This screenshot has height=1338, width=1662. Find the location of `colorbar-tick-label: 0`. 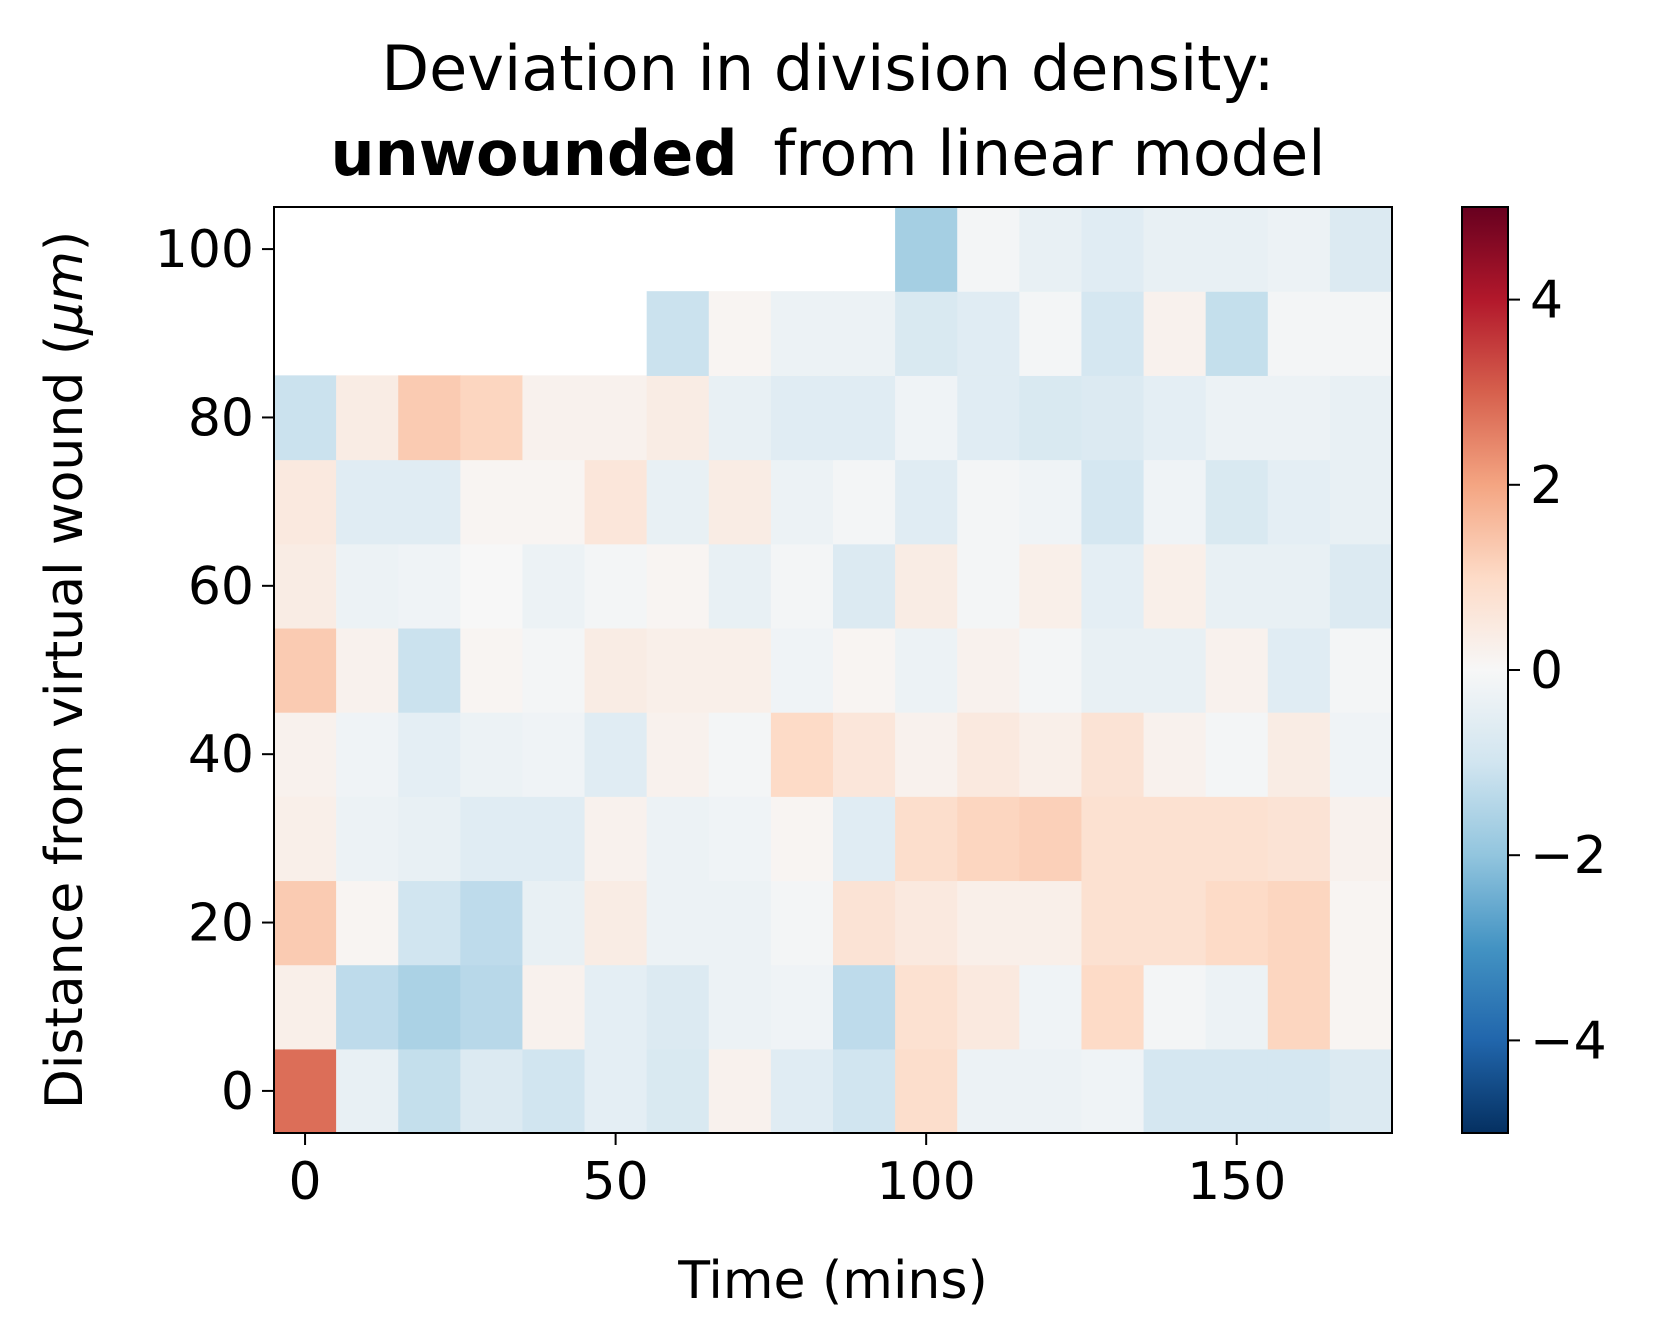

colorbar-tick-label: 0 is located at coordinates (1546, 671).